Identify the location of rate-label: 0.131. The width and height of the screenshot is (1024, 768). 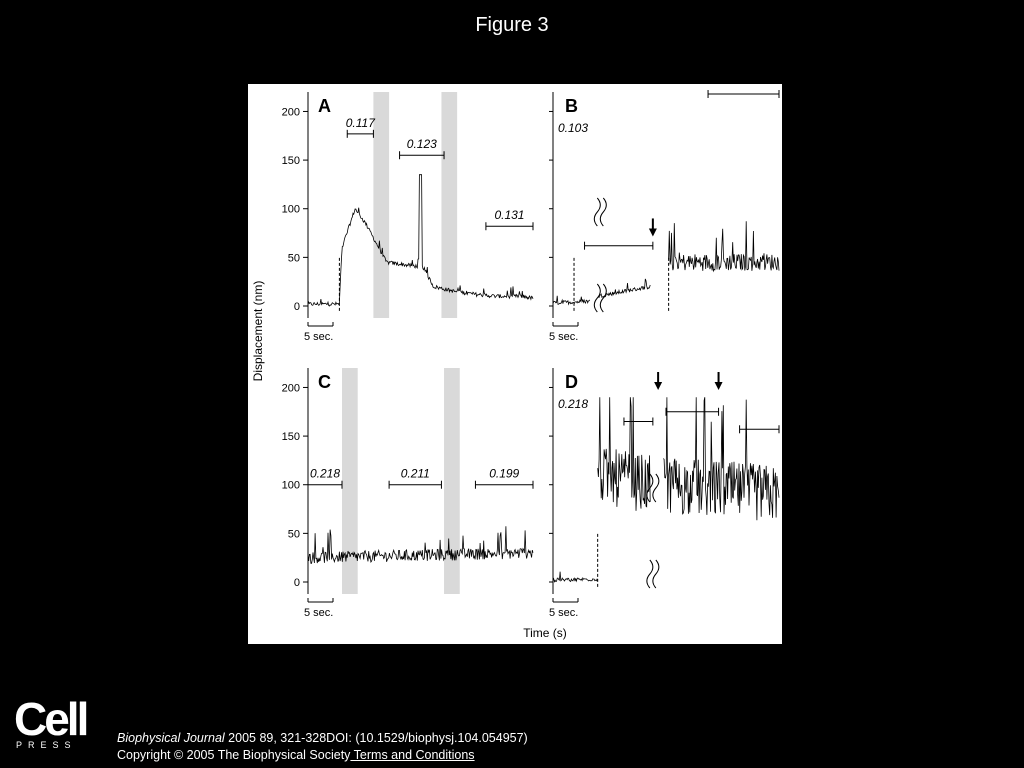
(509, 215).